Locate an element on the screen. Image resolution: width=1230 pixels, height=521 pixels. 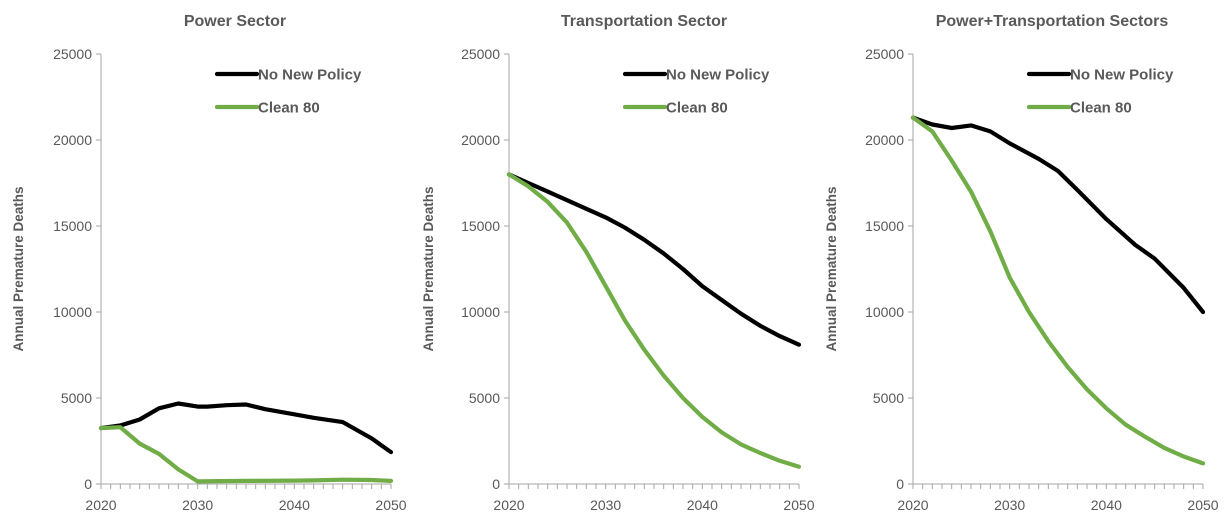
chart-title: Power Sector is located at coordinates (235, 21).